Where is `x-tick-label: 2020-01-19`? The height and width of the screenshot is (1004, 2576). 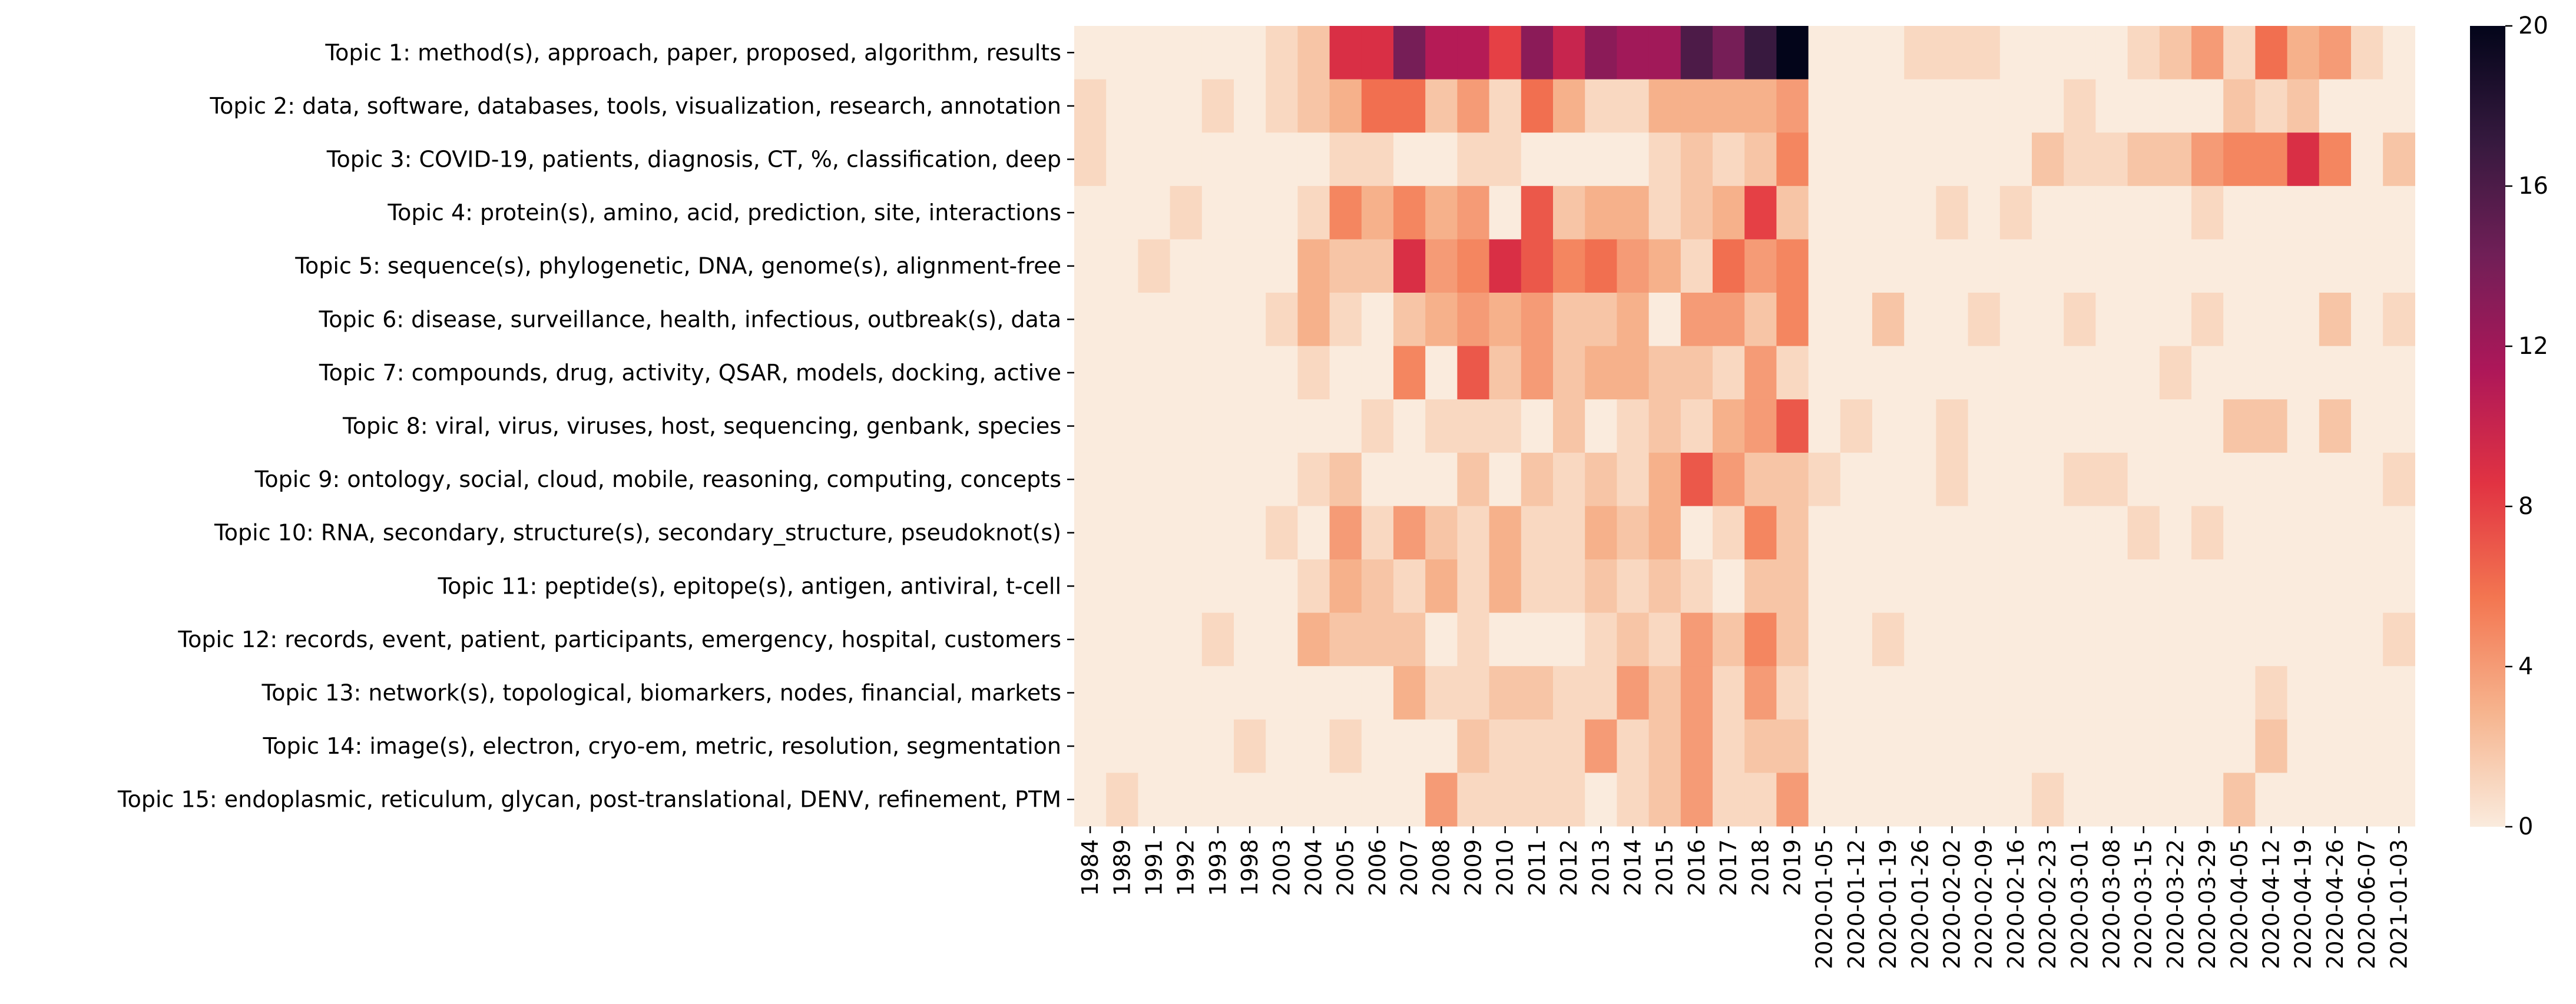
x-tick-label: 2020-01-19 is located at coordinates (1888, 904).